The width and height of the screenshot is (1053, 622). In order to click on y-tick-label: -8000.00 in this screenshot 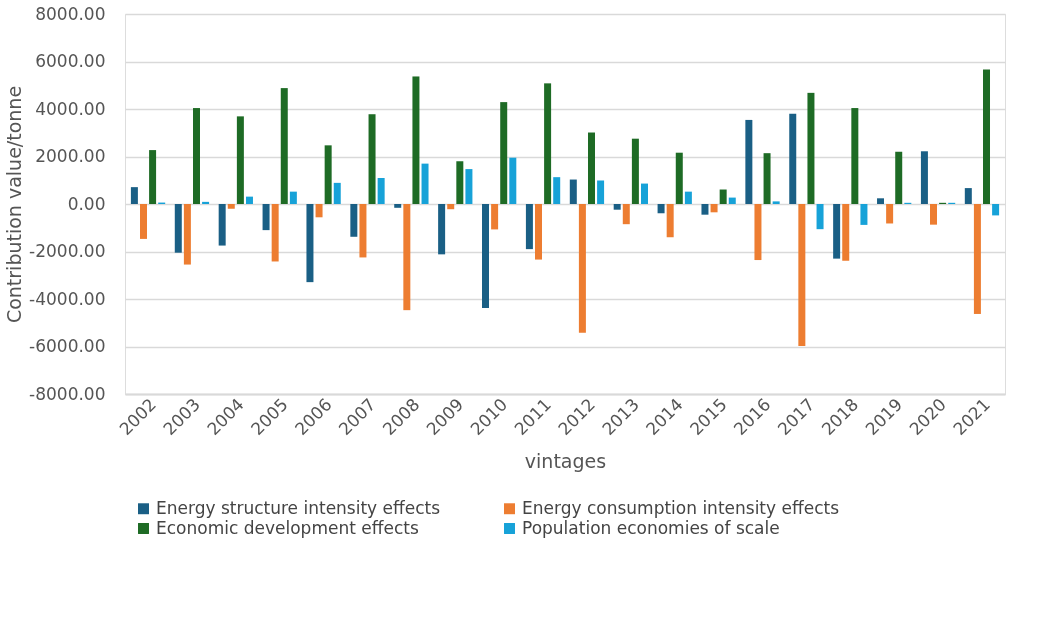, I will do `click(67, 393)`.